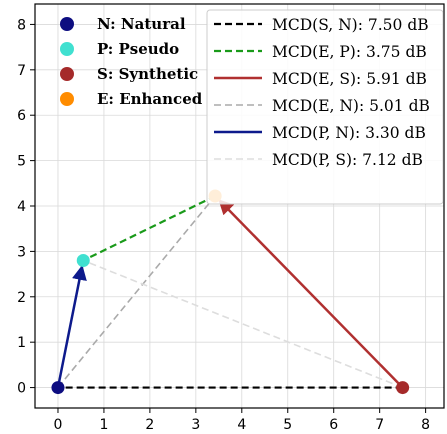 This screenshot has height=434, width=447. What do you see at coordinates (21, 207) in the screenshot?
I see `y-tick-label: 4` at bounding box center [21, 207].